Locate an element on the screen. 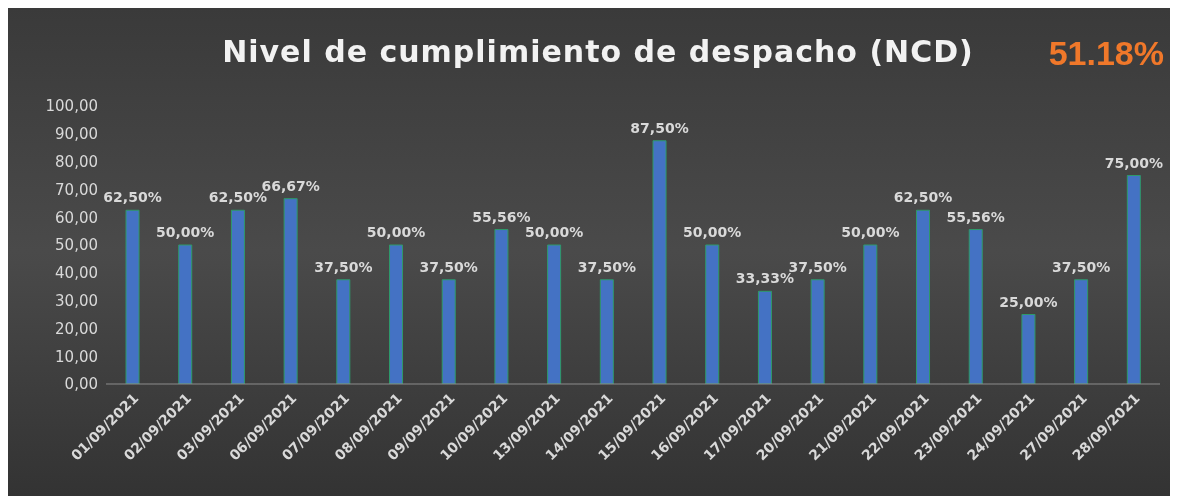 This screenshot has height=504, width=1178. y-tick-label: 10,00 is located at coordinates (76, 356).